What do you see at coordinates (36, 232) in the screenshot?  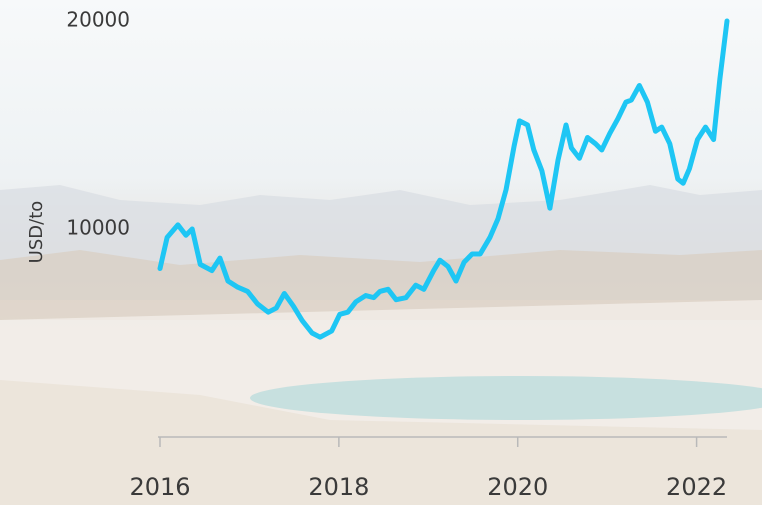 I see `y-axis-label: USD/to` at bounding box center [36, 232].